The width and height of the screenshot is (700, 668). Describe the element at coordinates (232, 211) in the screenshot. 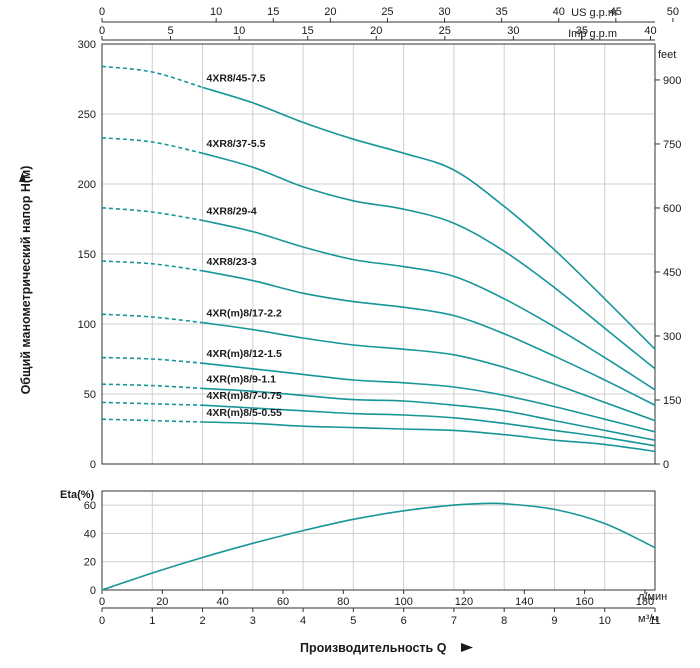

I see `head-curve-label: 4XR8/29-4` at that location.